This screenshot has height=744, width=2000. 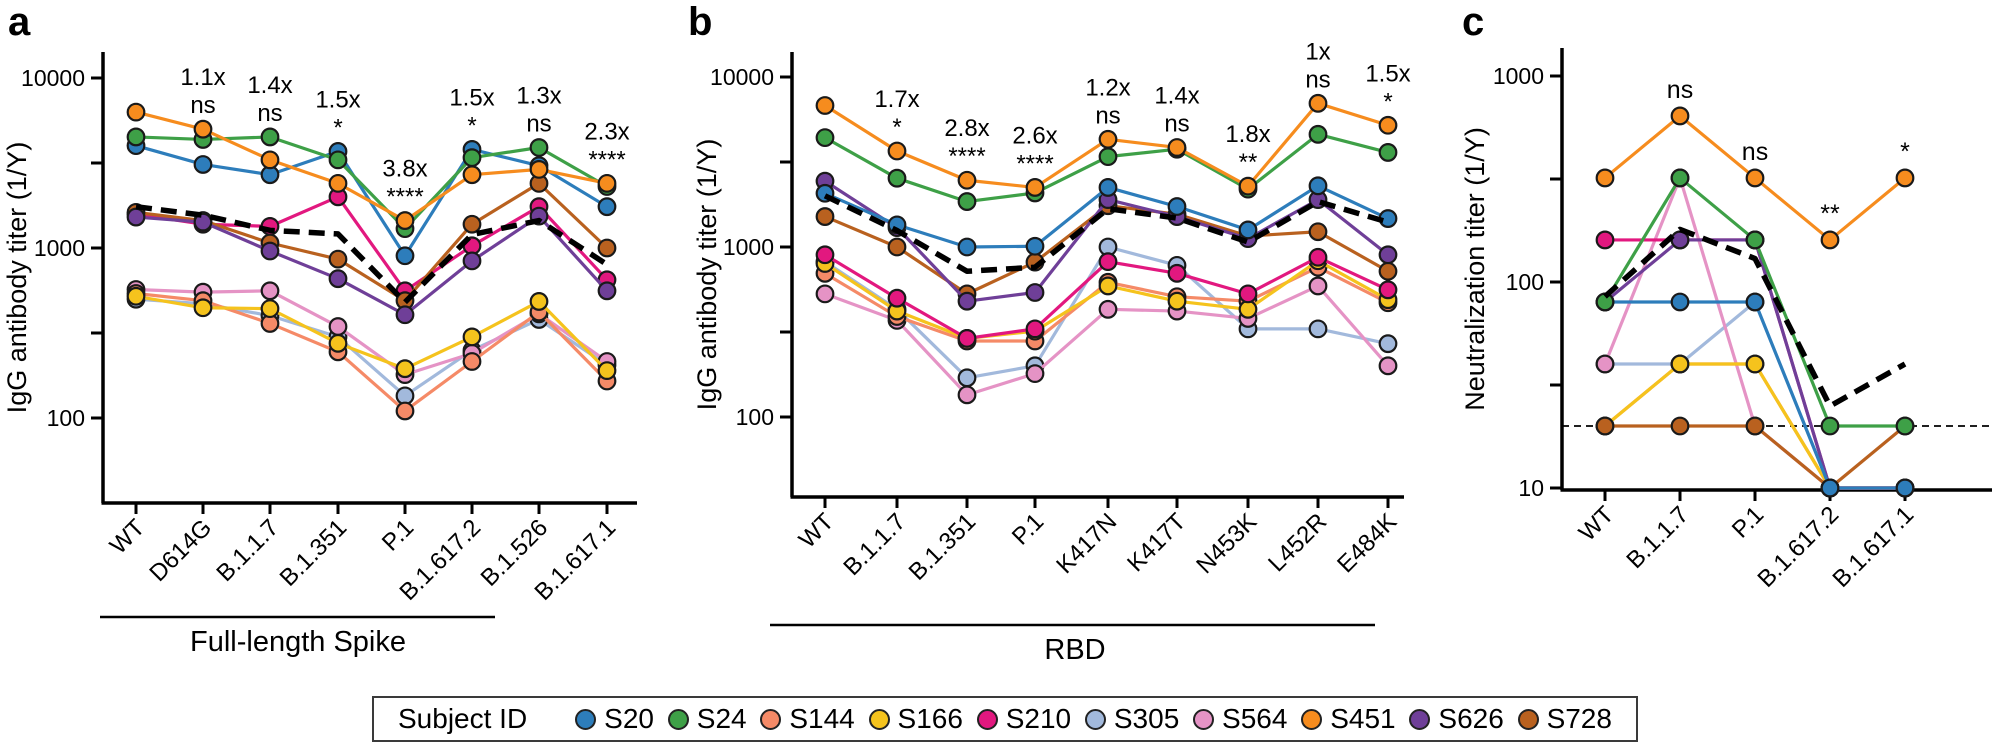 I want to click on legend-entry-S24: S24, so click(x=707, y=719).